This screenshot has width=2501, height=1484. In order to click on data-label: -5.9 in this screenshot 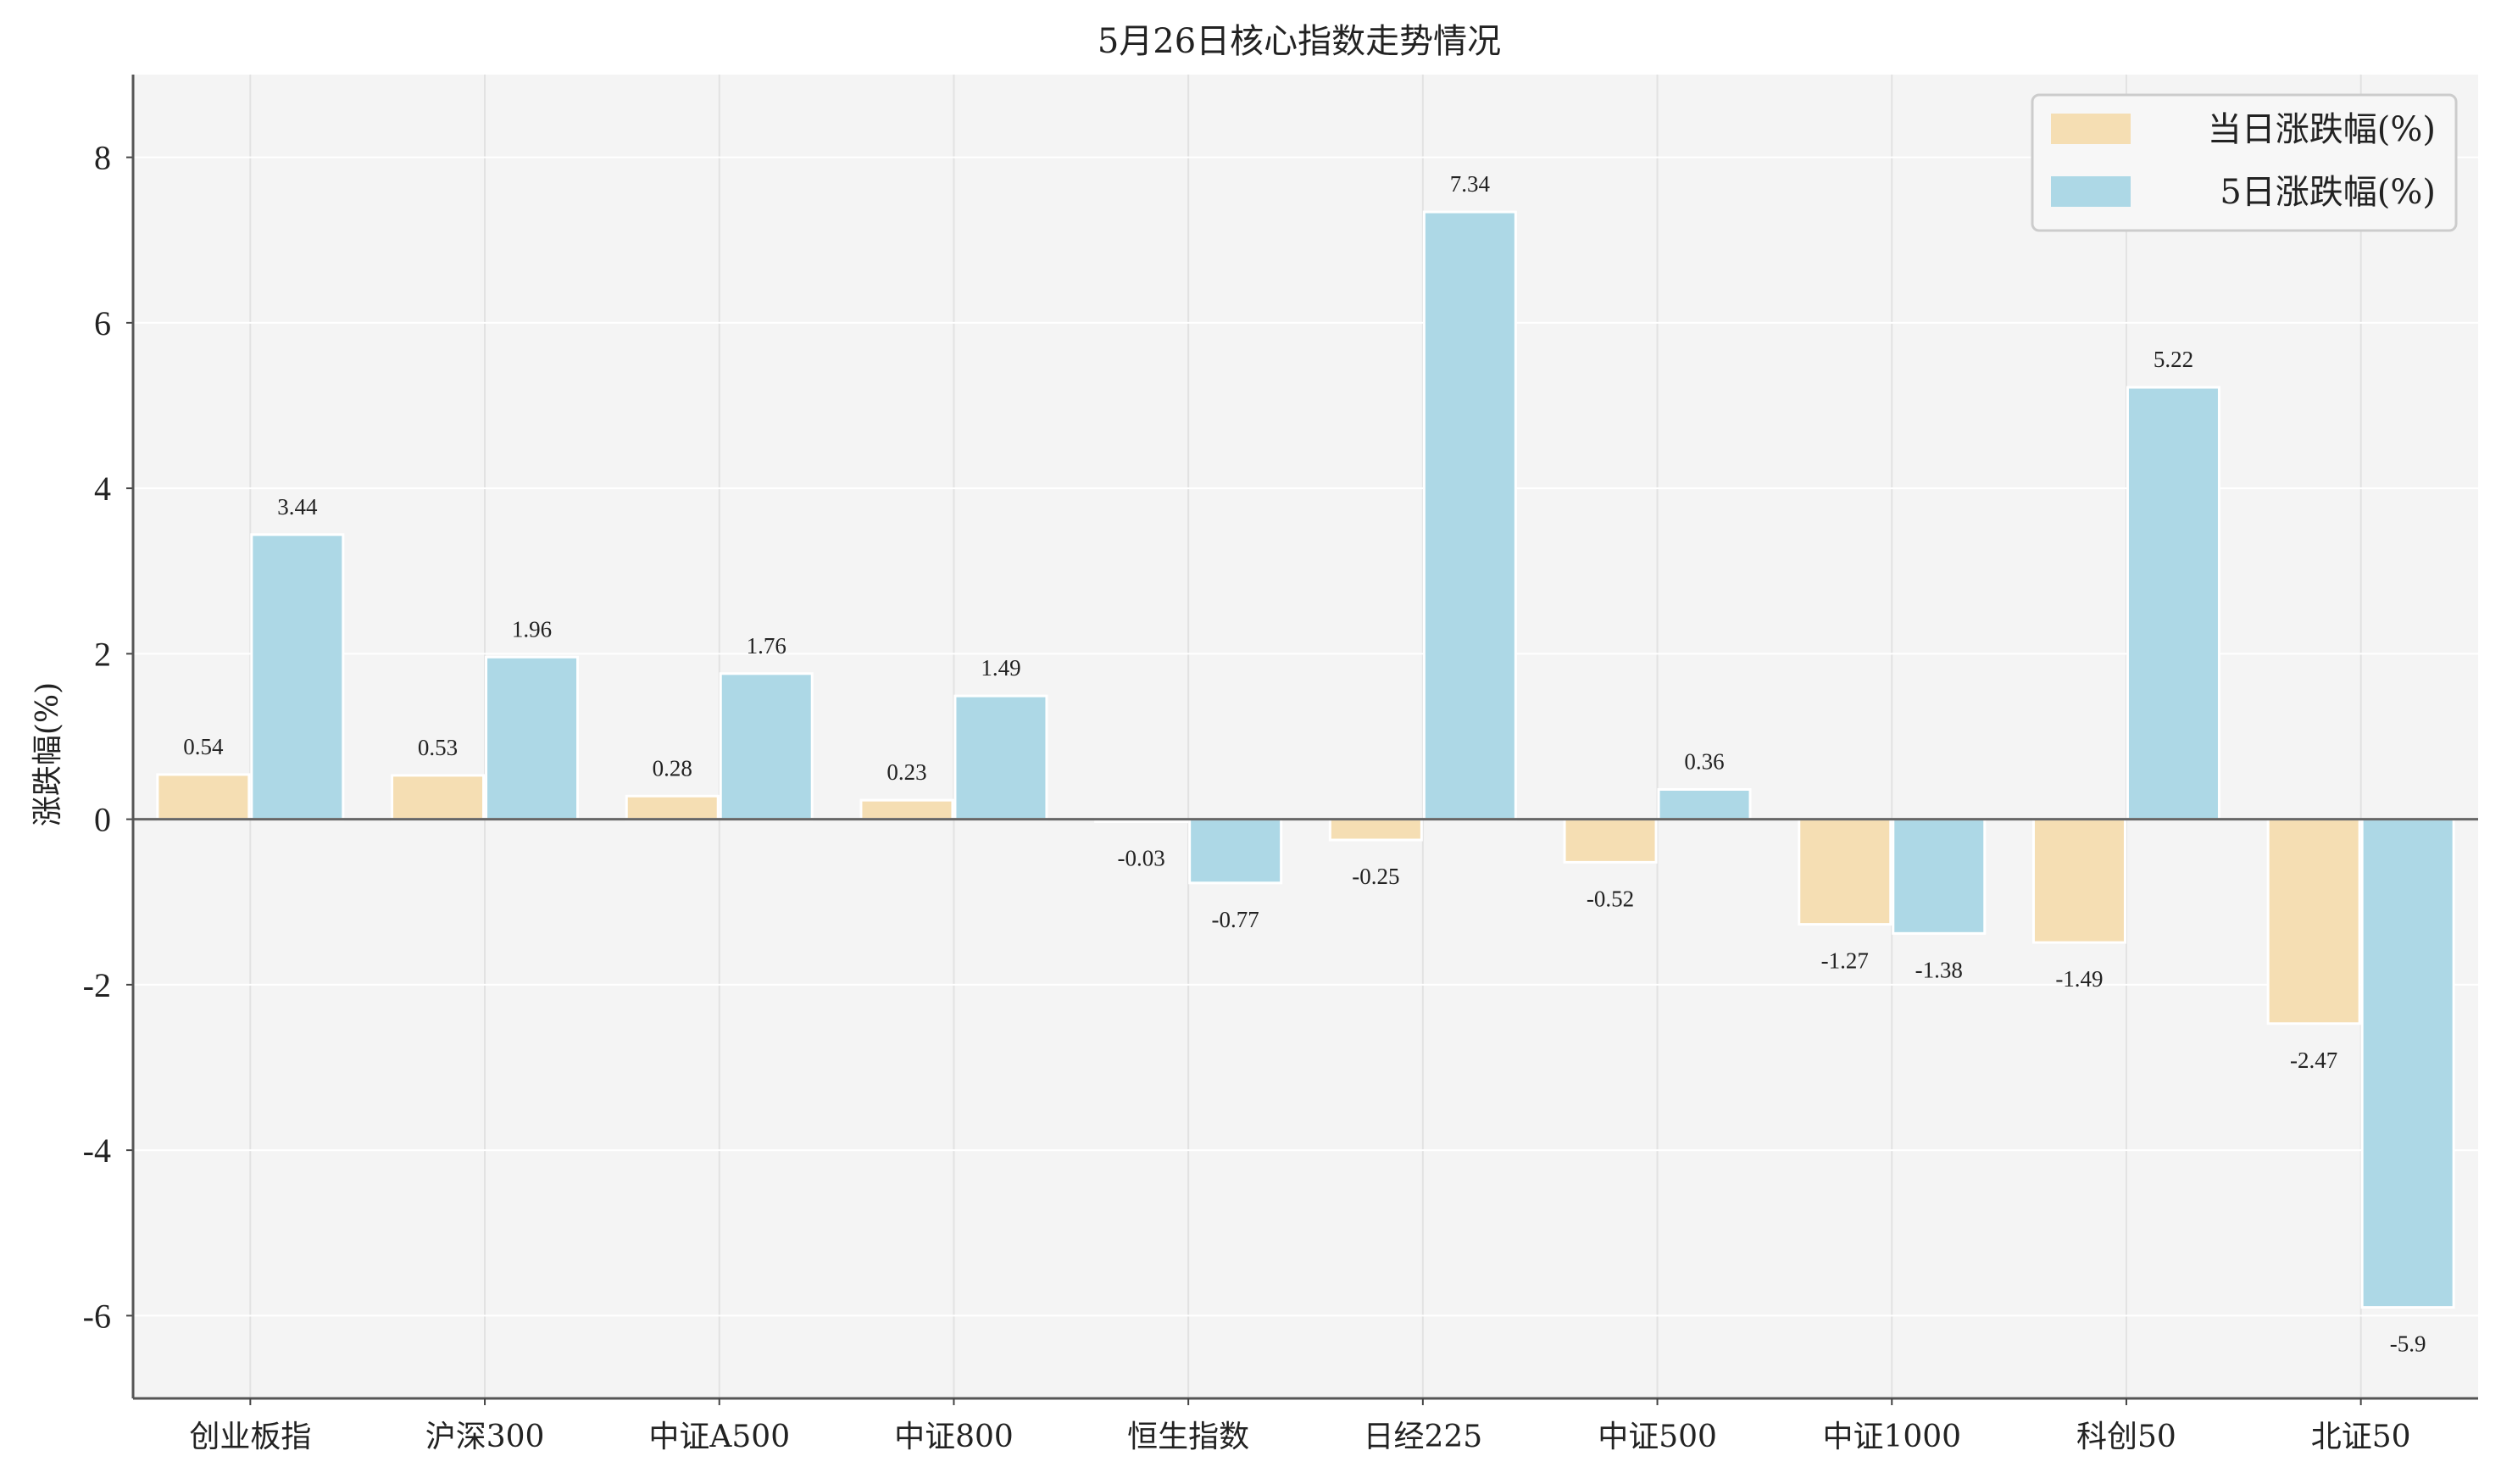, I will do `click(2408, 1344)`.